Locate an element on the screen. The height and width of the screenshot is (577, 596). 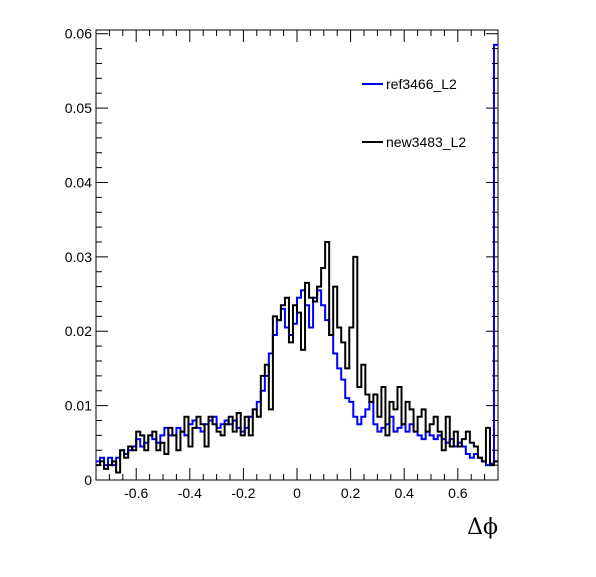
y-tick-label: 0.04 is located at coordinates (78, 182).